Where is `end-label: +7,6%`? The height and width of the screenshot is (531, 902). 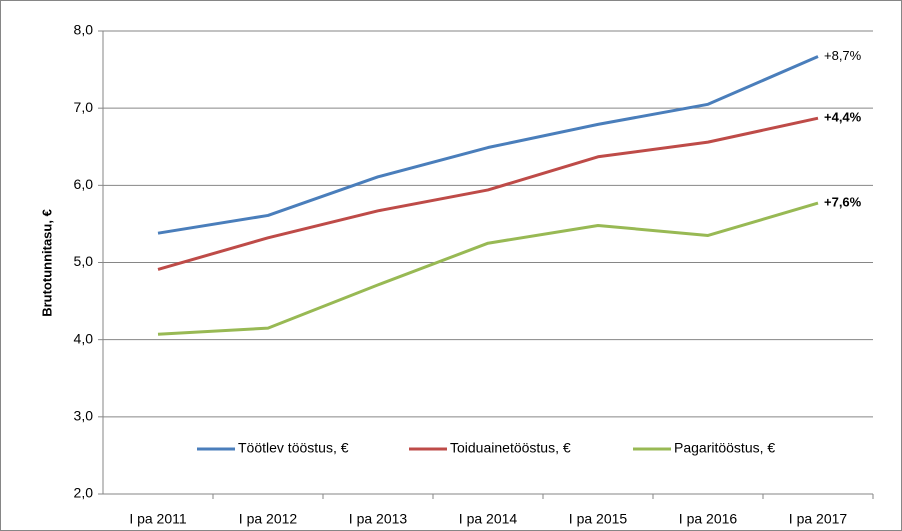
end-label: +7,6% is located at coordinates (843, 202).